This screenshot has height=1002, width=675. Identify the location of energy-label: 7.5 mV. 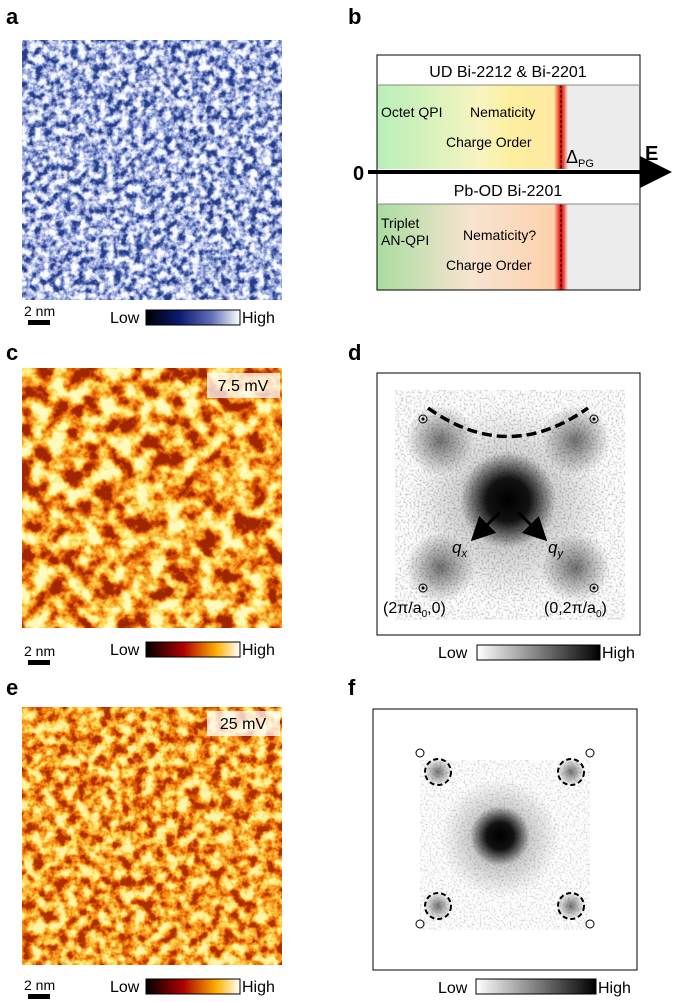
(243, 386).